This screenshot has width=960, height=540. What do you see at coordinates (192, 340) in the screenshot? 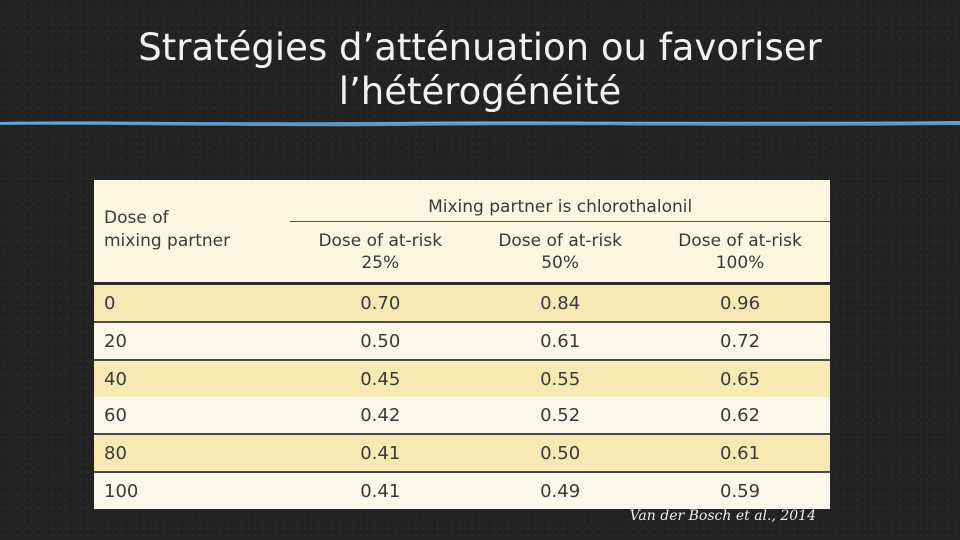
I see `dose-cell: 20` at bounding box center [192, 340].